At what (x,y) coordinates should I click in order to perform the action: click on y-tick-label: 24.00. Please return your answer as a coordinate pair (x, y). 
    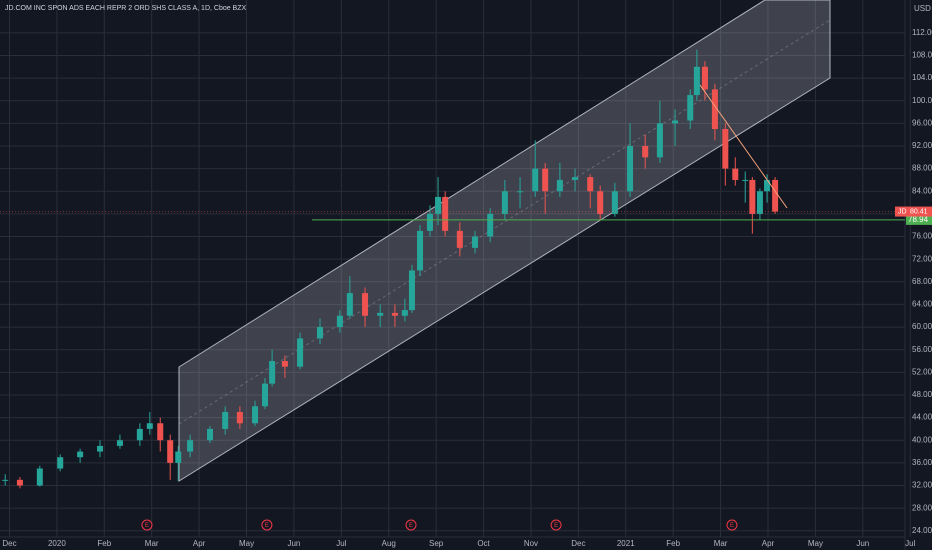
    Looking at the image, I should click on (922, 530).